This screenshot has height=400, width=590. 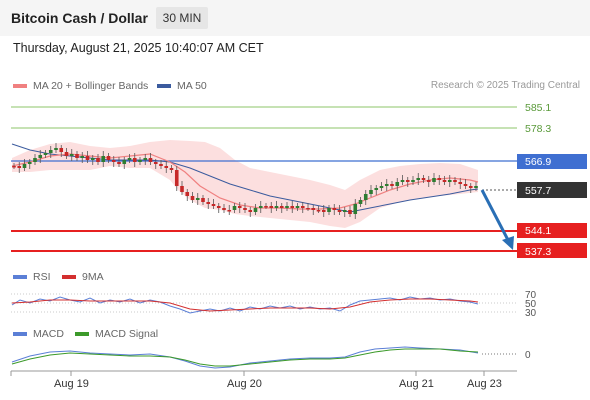 What do you see at coordinates (552, 230) in the screenshot?
I see `level-label-s1: 544.1` at bounding box center [552, 230].